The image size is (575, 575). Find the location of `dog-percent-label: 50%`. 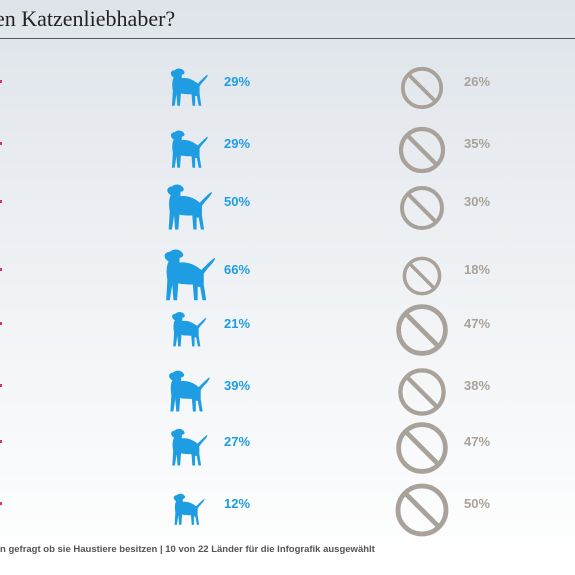

dog-percent-label: 50% is located at coordinates (237, 201).